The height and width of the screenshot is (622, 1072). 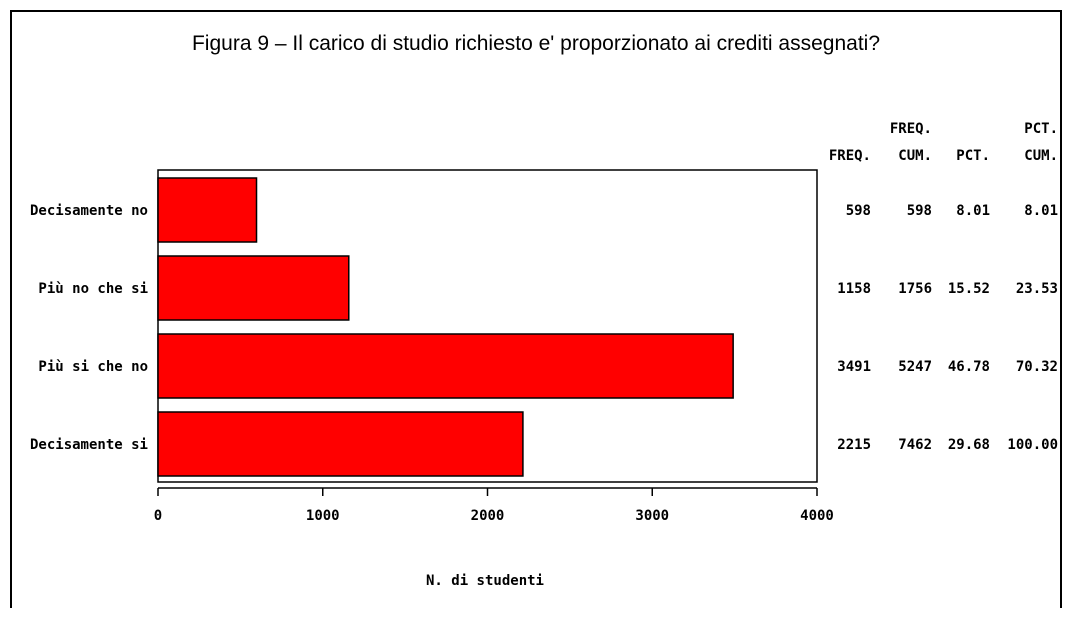 What do you see at coordinates (854, 367) in the screenshot?
I see `table-cell-2-0: 3491` at bounding box center [854, 367].